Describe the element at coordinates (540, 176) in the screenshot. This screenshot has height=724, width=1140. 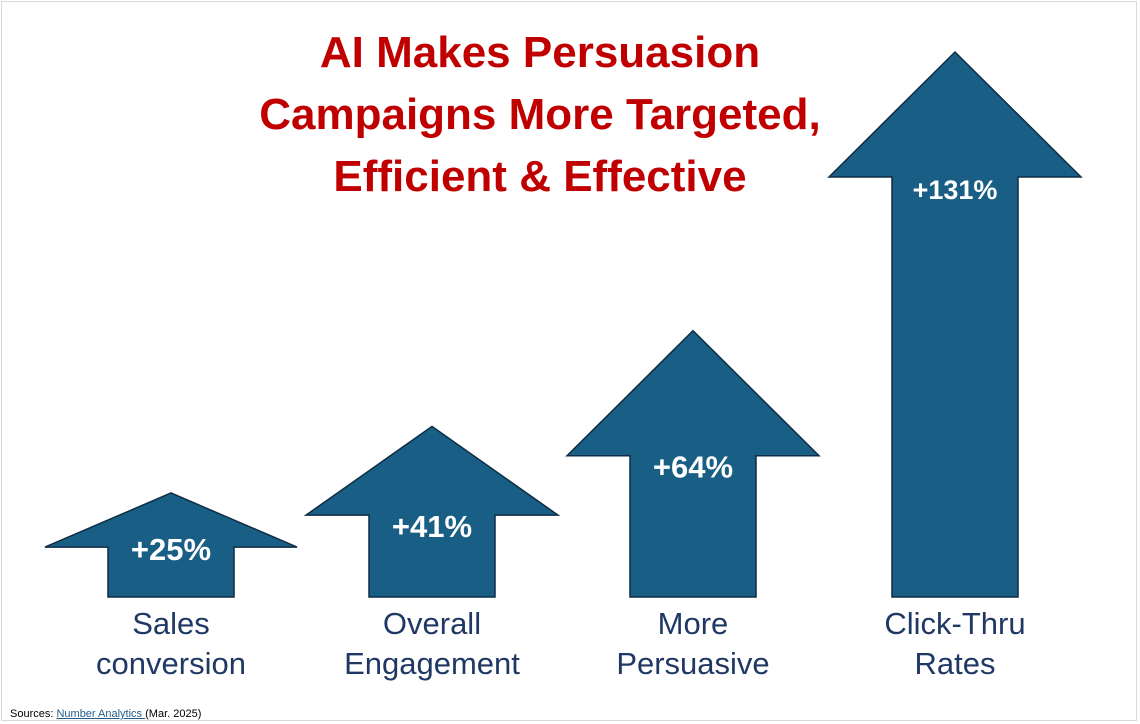
I see `chart-title-line-3: Efficient & Effective` at that location.